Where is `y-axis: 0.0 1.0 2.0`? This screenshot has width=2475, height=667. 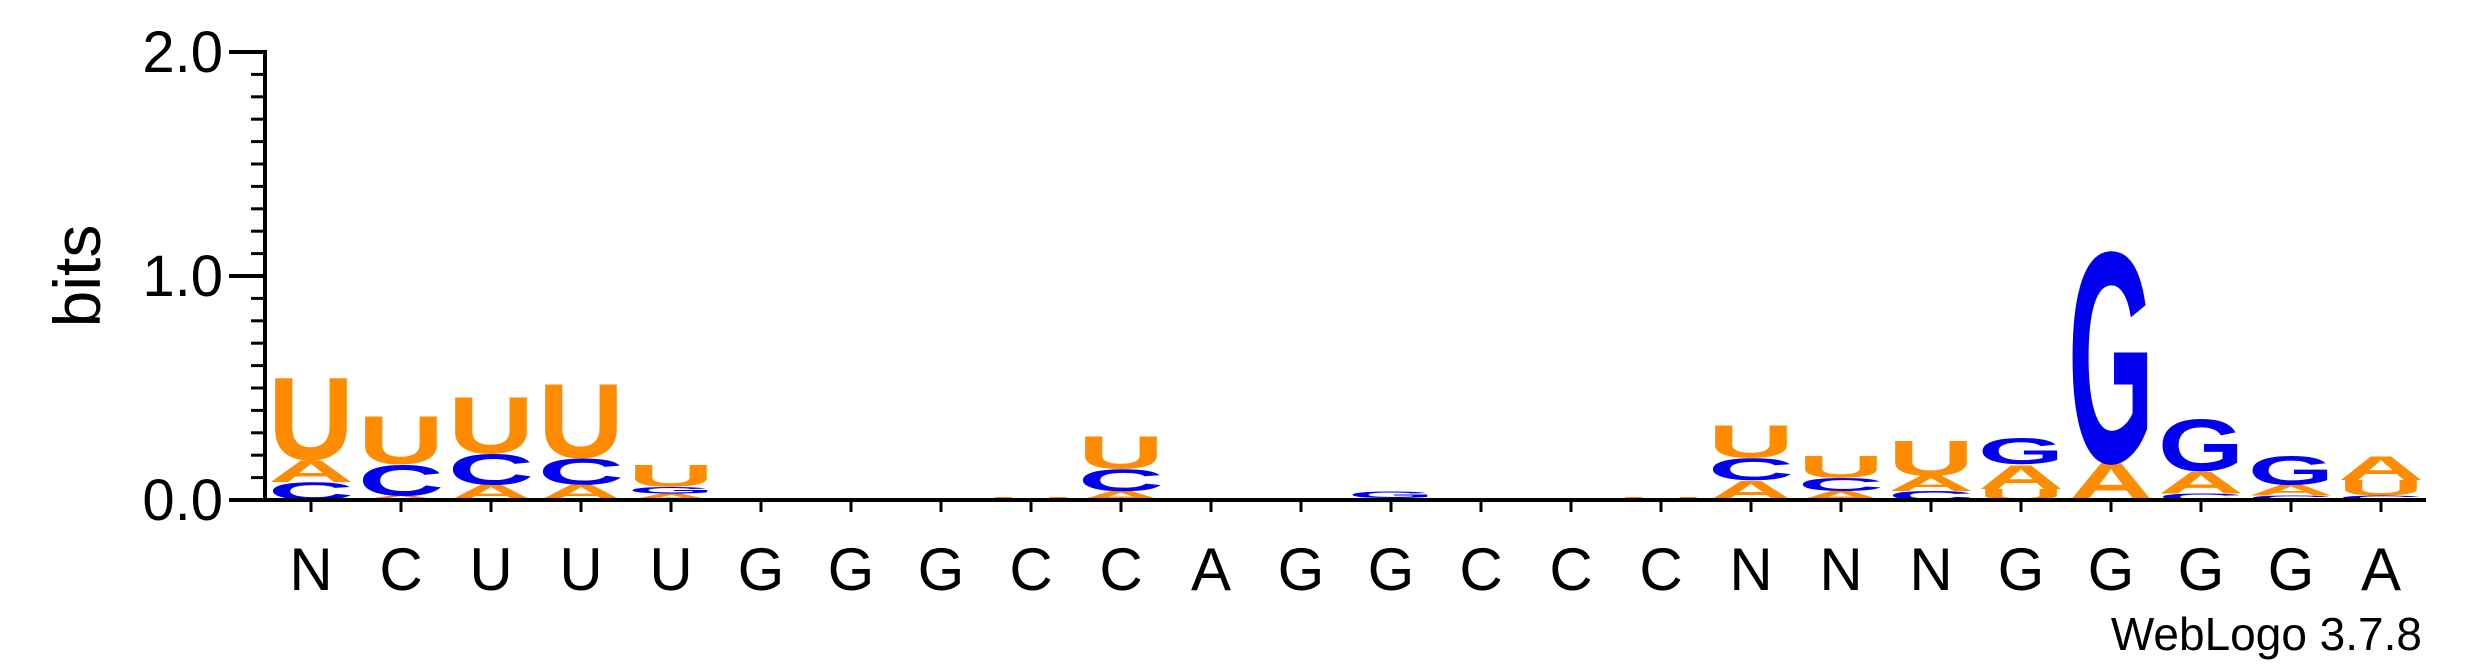
y-axis: 0.0 1.0 2.0 is located at coordinates (204, 276).